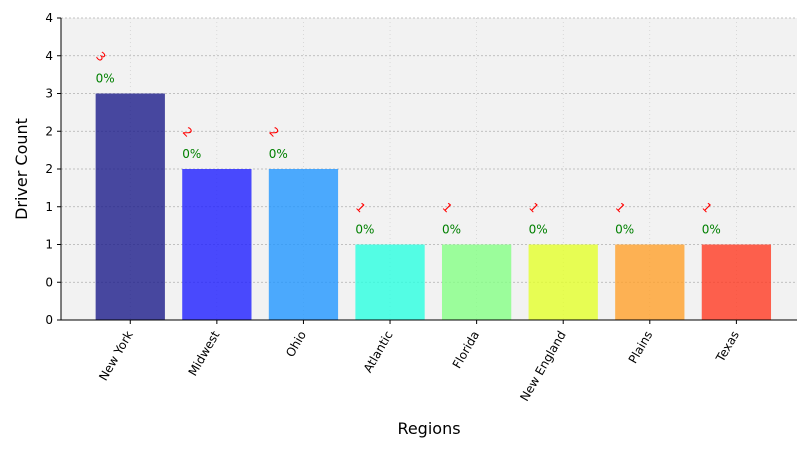 The width and height of the screenshot is (810, 450). Describe the element at coordinates (303, 244) in the screenshot. I see `bar-ohio` at that location.